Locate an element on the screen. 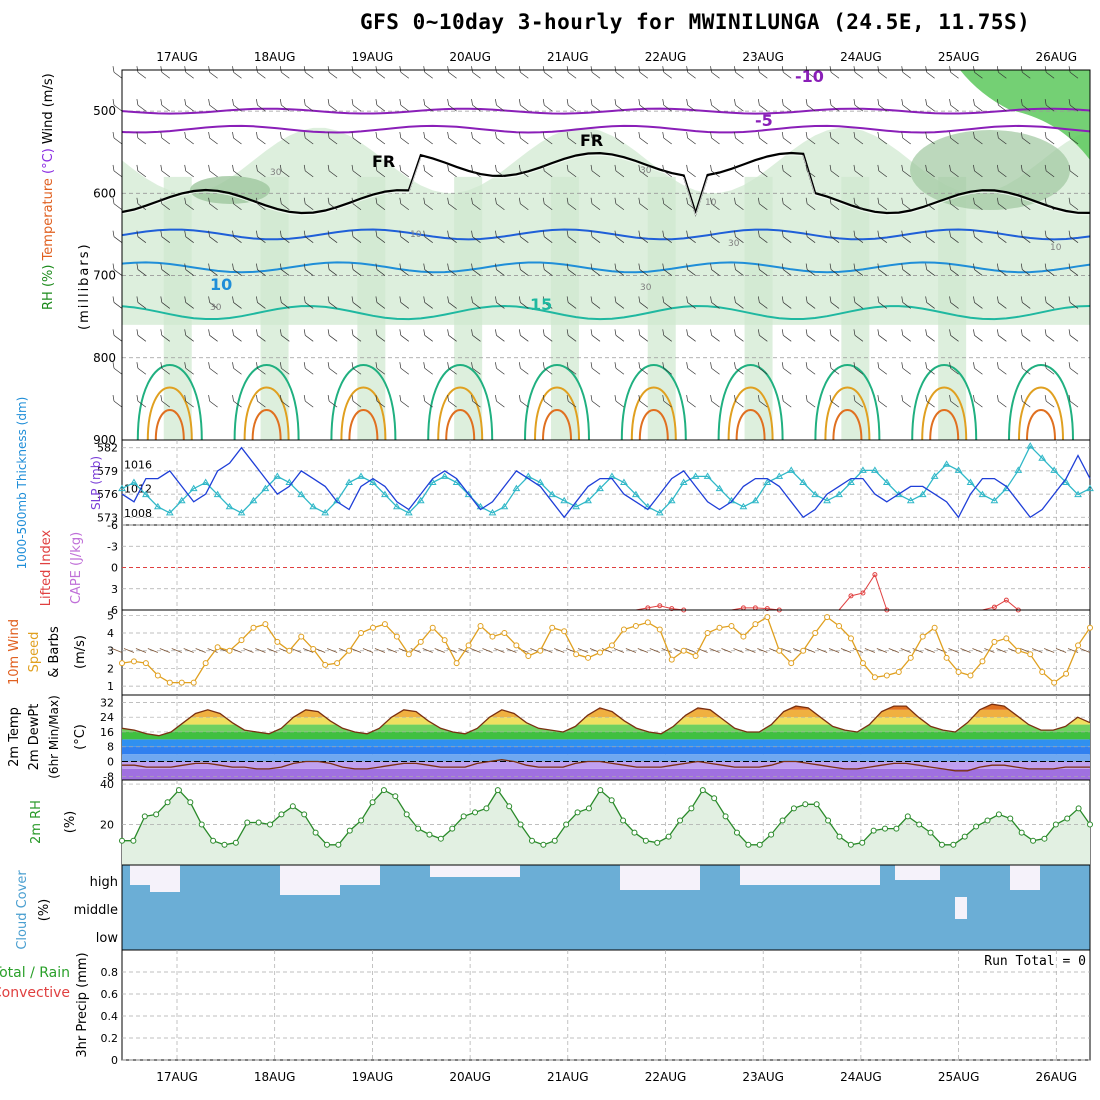 The width and height of the screenshot is (1100, 1100). boundary-isotherm is located at coordinates (847, 425).